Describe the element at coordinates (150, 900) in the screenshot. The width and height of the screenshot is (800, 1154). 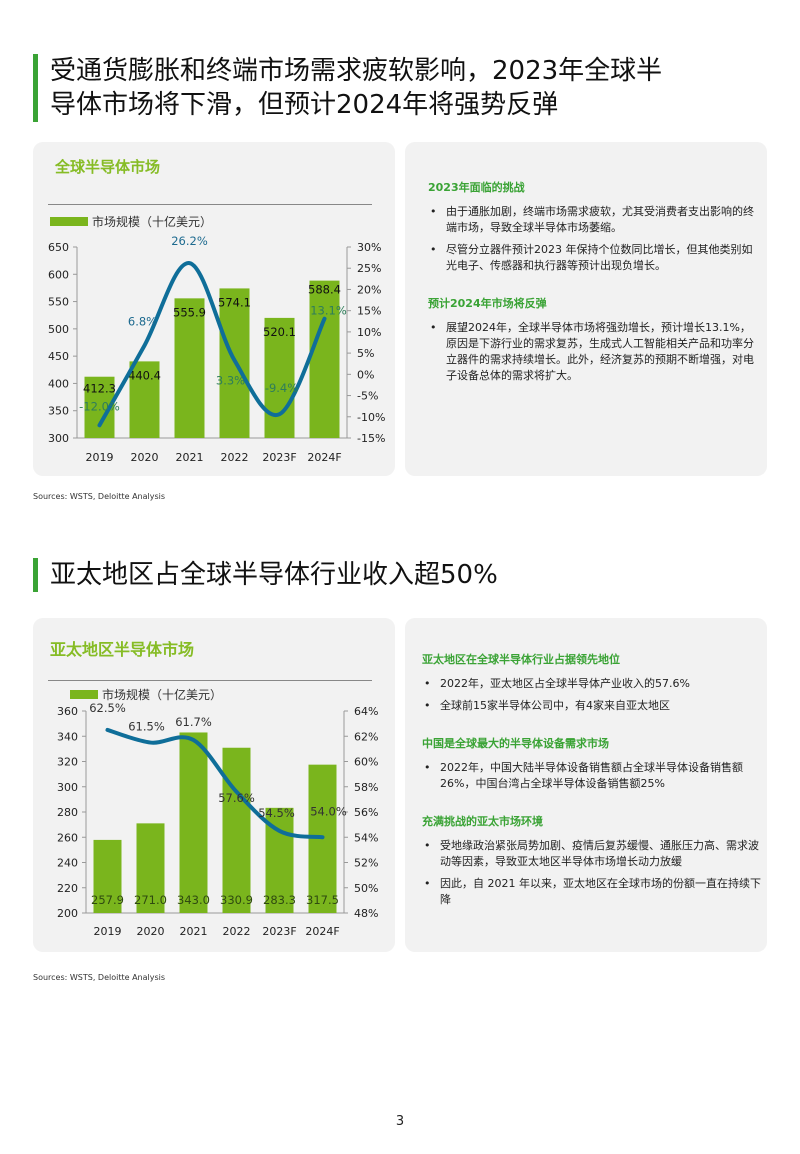
I see `bar-value-label: 271.0` at that location.